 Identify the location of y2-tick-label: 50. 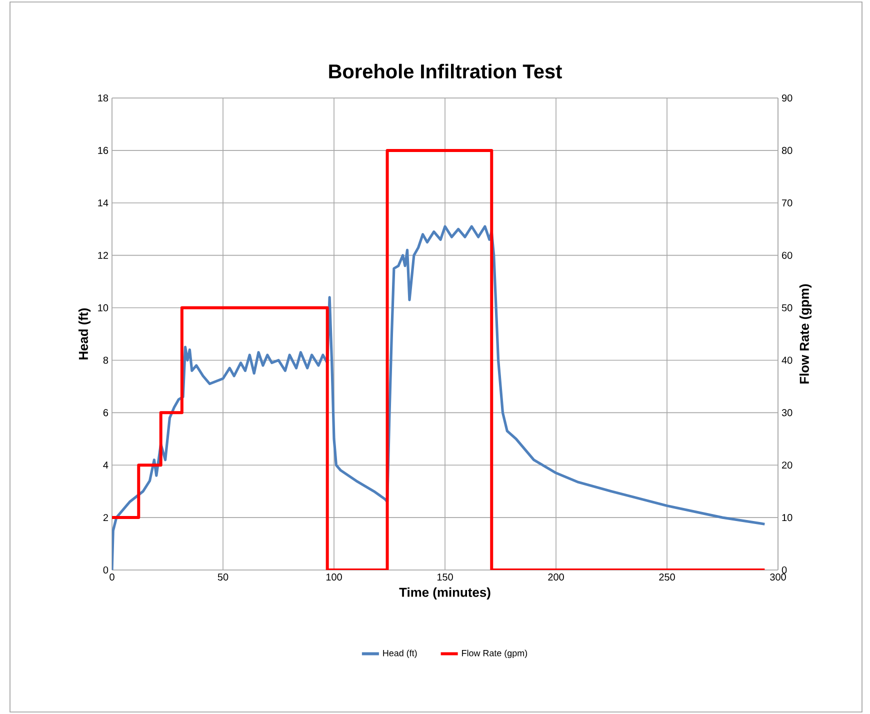
(787, 308).